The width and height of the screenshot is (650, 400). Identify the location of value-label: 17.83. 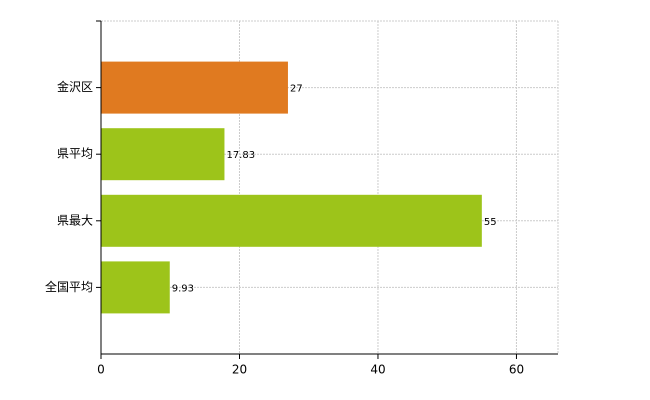
(240, 155).